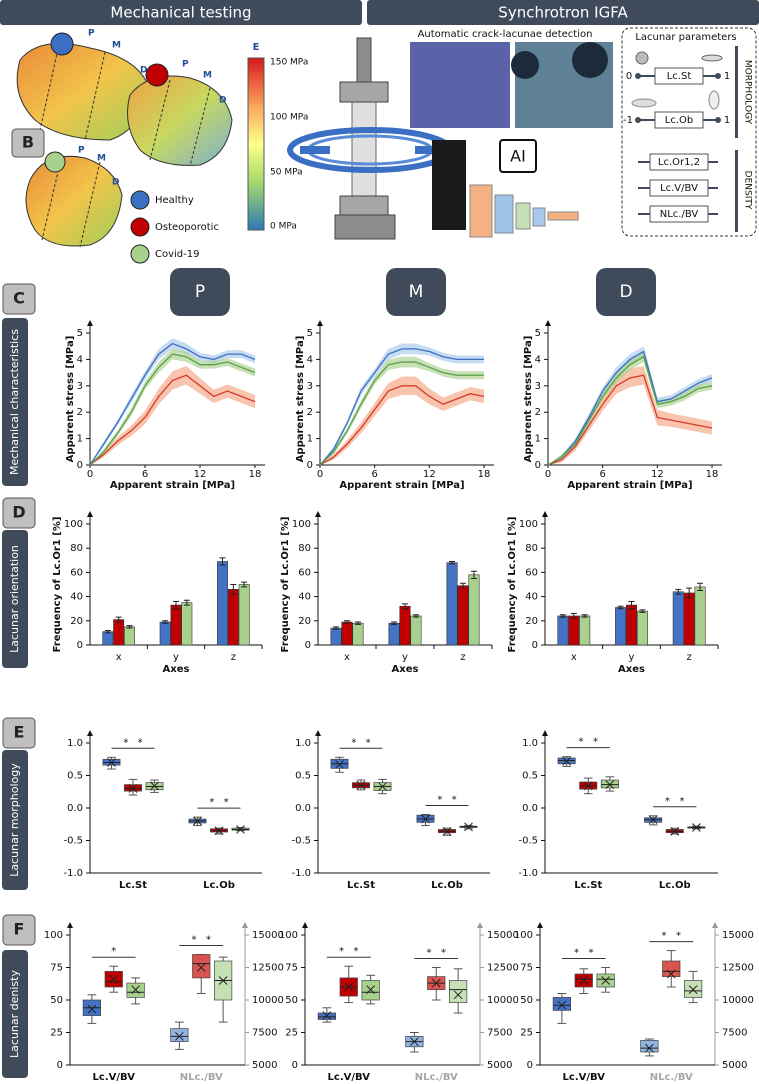 This screenshot has width=759, height=1084. Describe the element at coordinates (80, 386) in the screenshot. I see `y-tick-label: 3` at that location.